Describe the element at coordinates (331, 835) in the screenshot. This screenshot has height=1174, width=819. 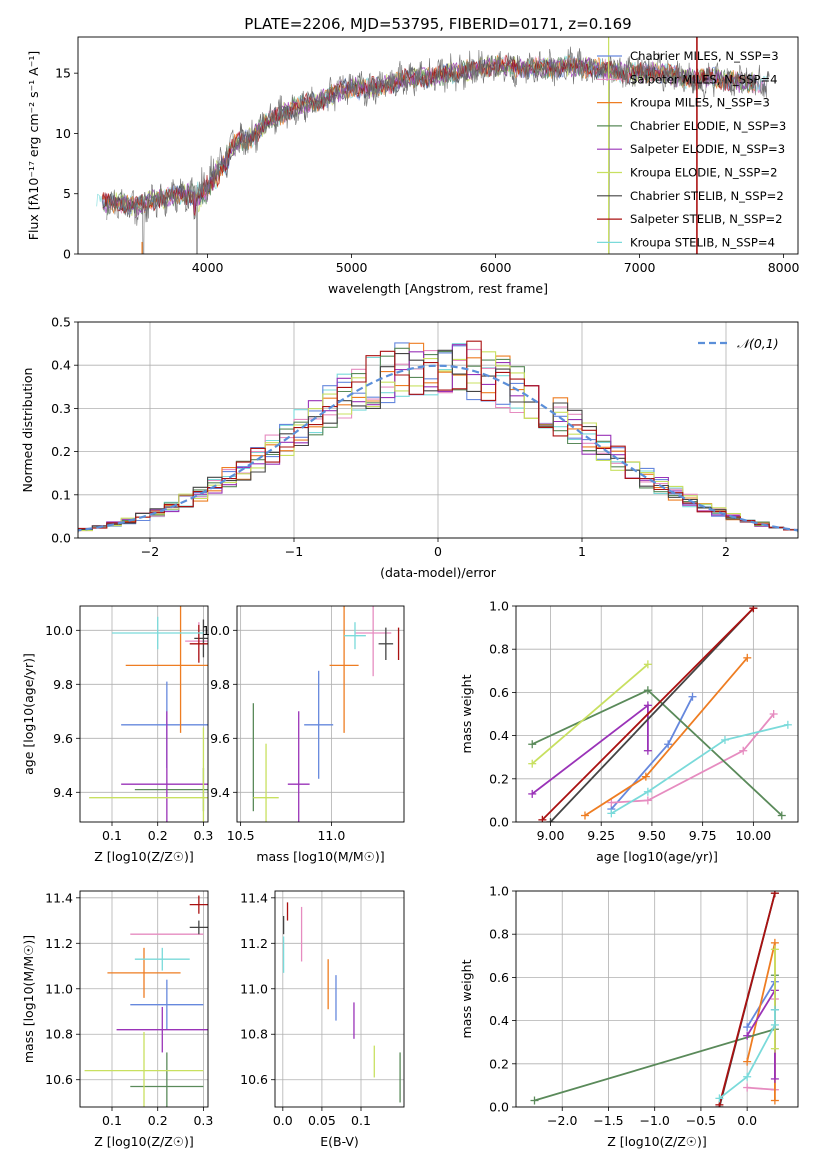
I see `x-tick-label: 11.0` at that location.